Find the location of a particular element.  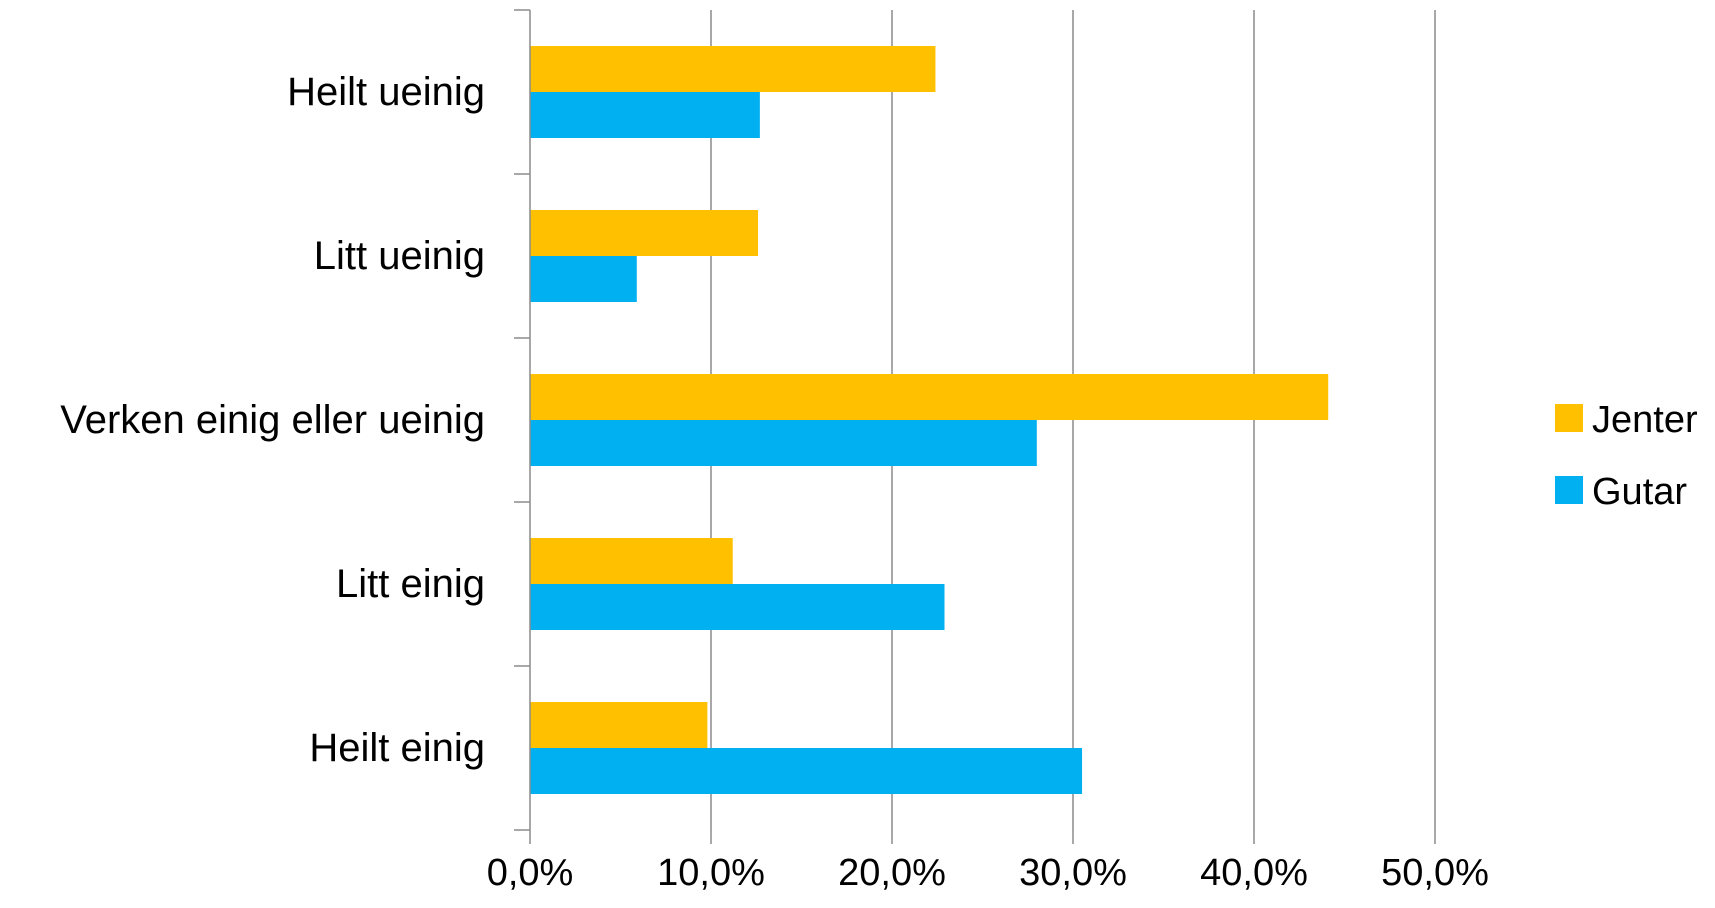

legend-swatch-gutar is located at coordinates (1569, 490).